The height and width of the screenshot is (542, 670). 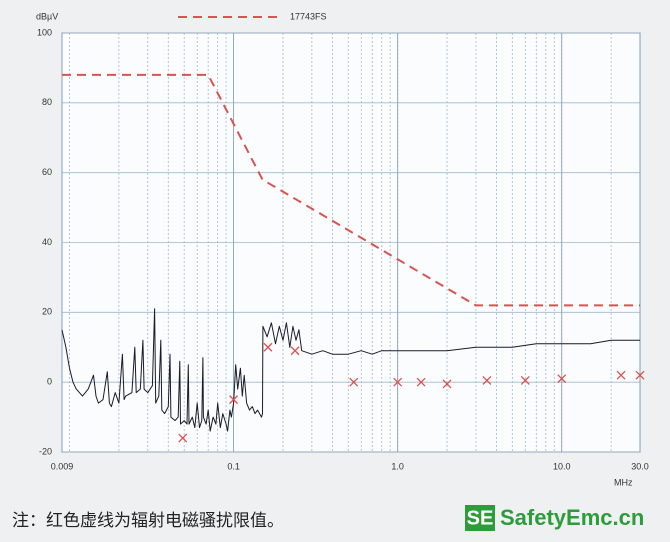 I want to click on x-unit: MHz, so click(x=623, y=482).